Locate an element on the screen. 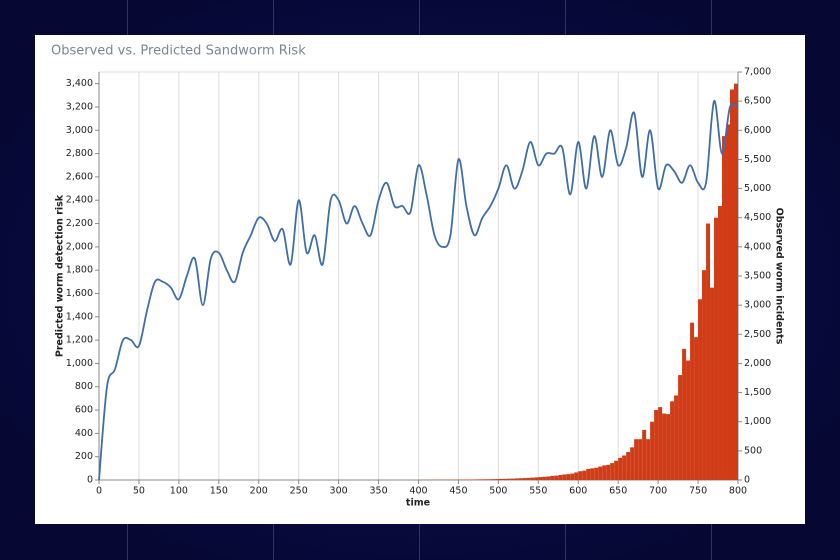 This screenshot has width=840, height=560. y2-axis-label: Observed worm incidents is located at coordinates (779, 276).